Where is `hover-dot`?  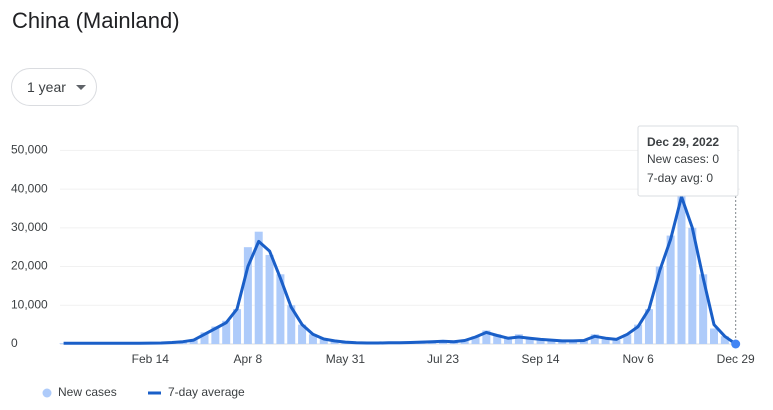
hover-dot is located at coordinates (736, 344).